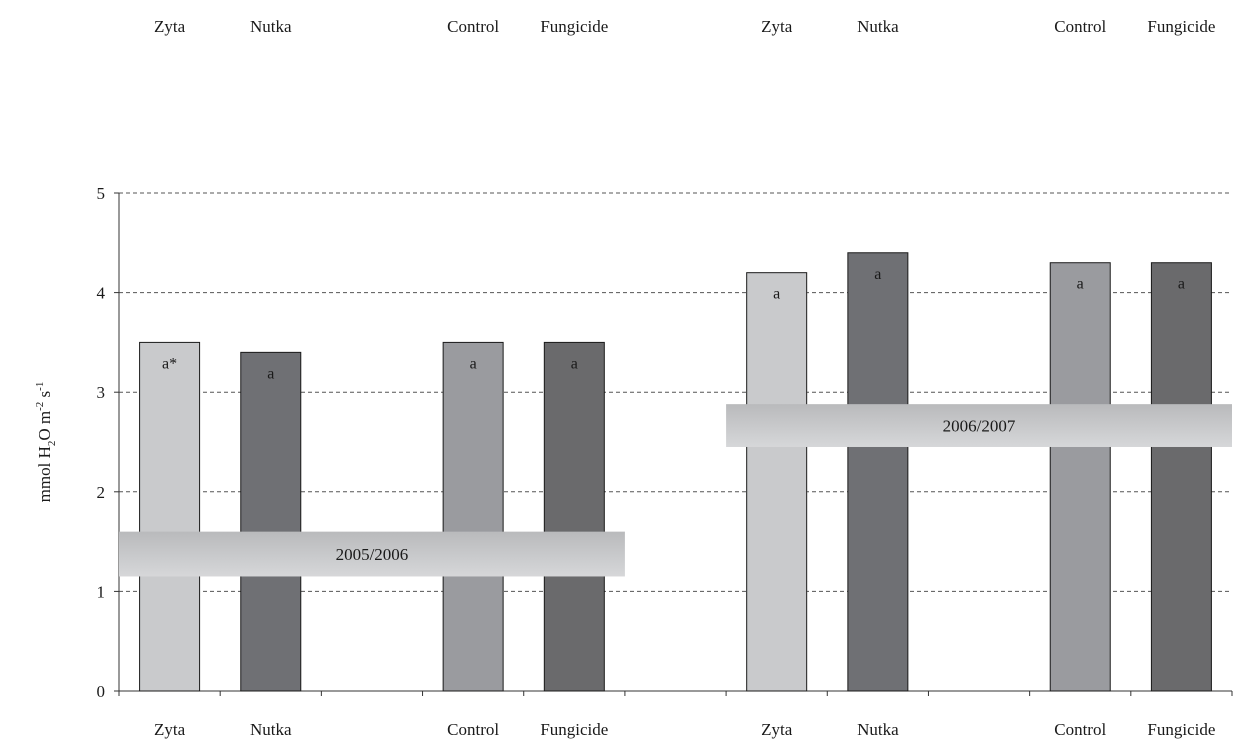 The width and height of the screenshot is (1243, 740). What do you see at coordinates (101, 691) in the screenshot?
I see `y-tick-label: 0` at bounding box center [101, 691].